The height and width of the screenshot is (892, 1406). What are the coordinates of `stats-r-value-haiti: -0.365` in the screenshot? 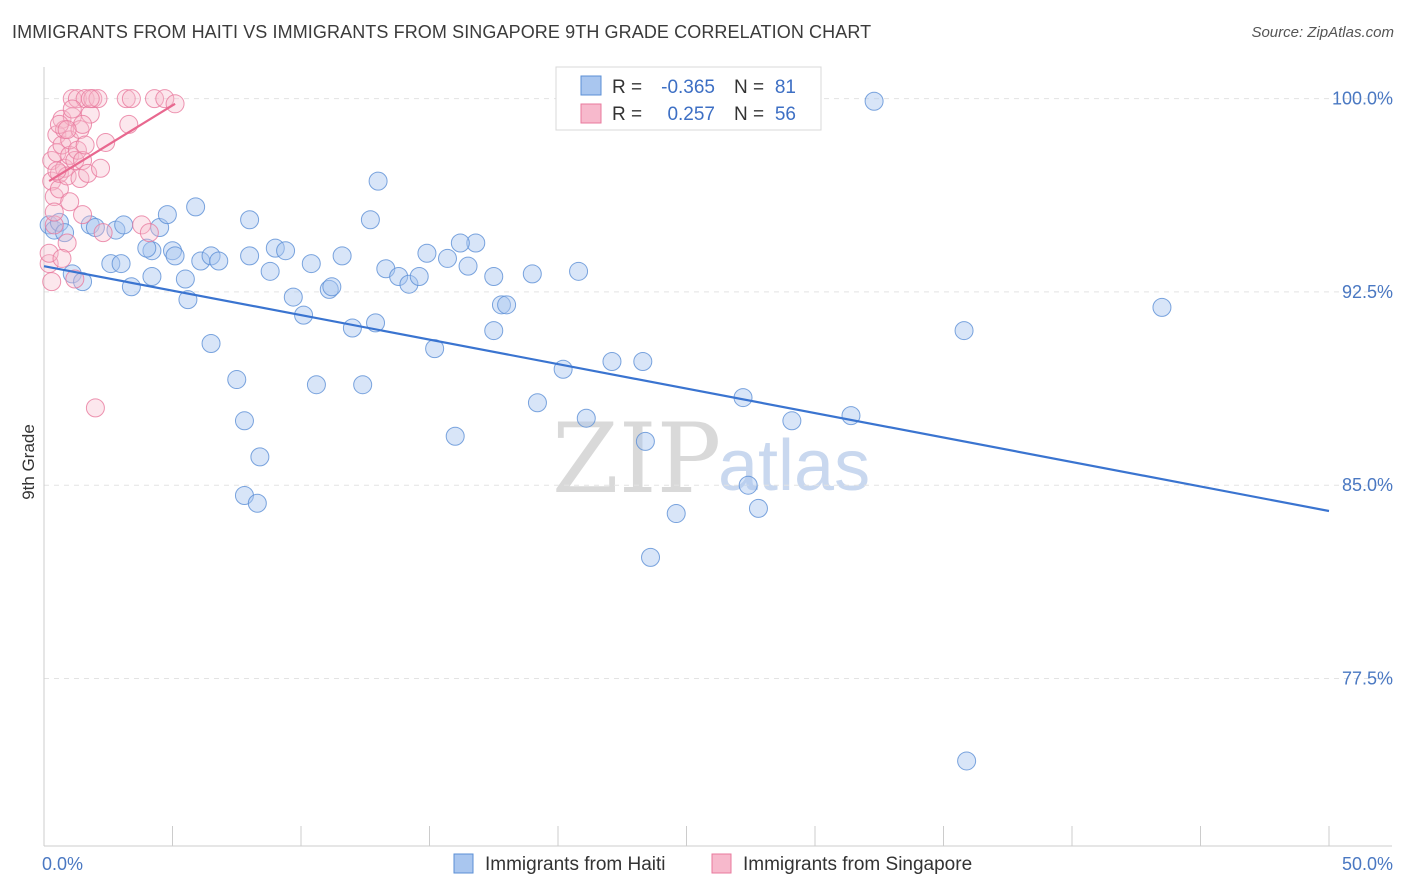 It's located at (688, 87).